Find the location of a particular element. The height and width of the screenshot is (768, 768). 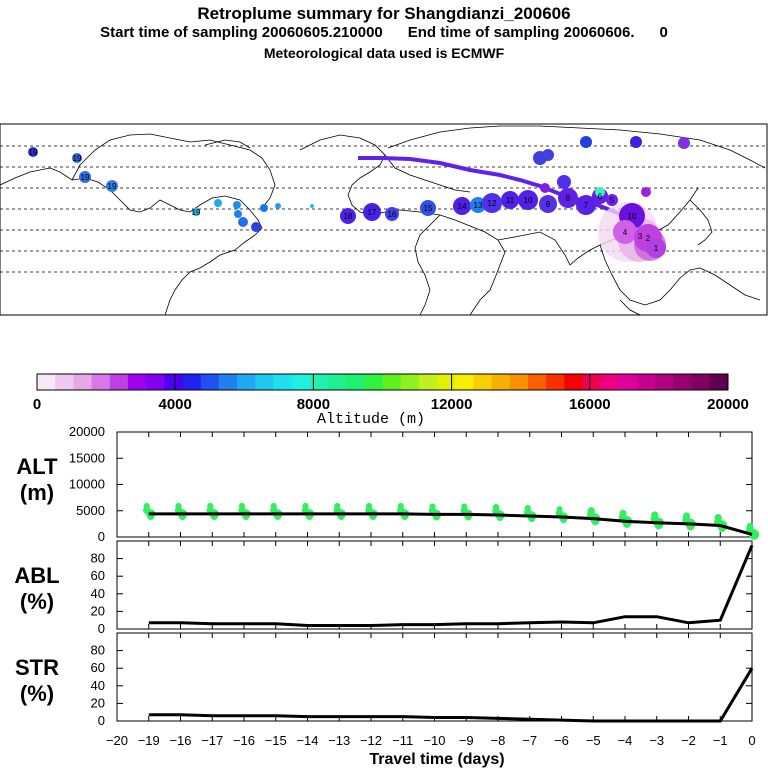

plume-markers: 19 19 19 19 19 18 17 16 15 14 13 12 11 10 9 8 76 5 4 3 21 10 is located at coordinates (359, 199).